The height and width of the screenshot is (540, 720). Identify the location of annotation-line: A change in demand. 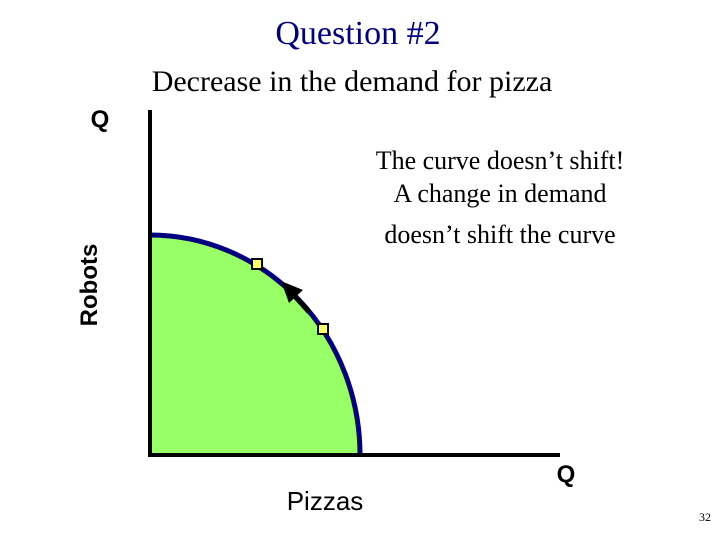
(500, 193).